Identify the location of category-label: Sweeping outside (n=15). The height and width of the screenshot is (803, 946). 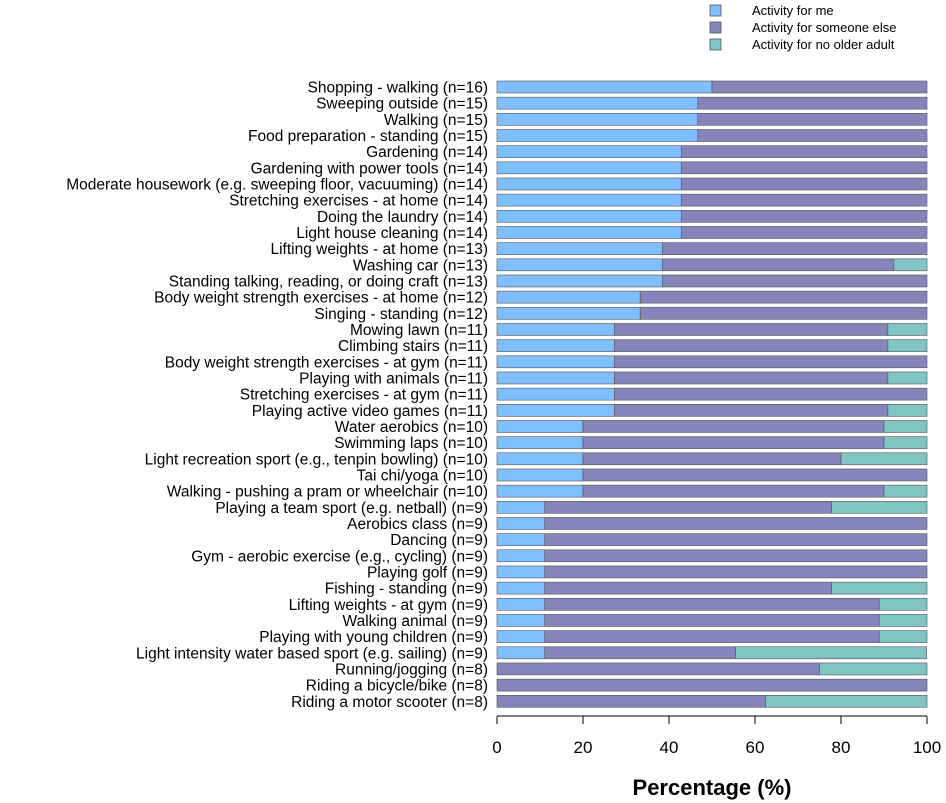
(402, 104).